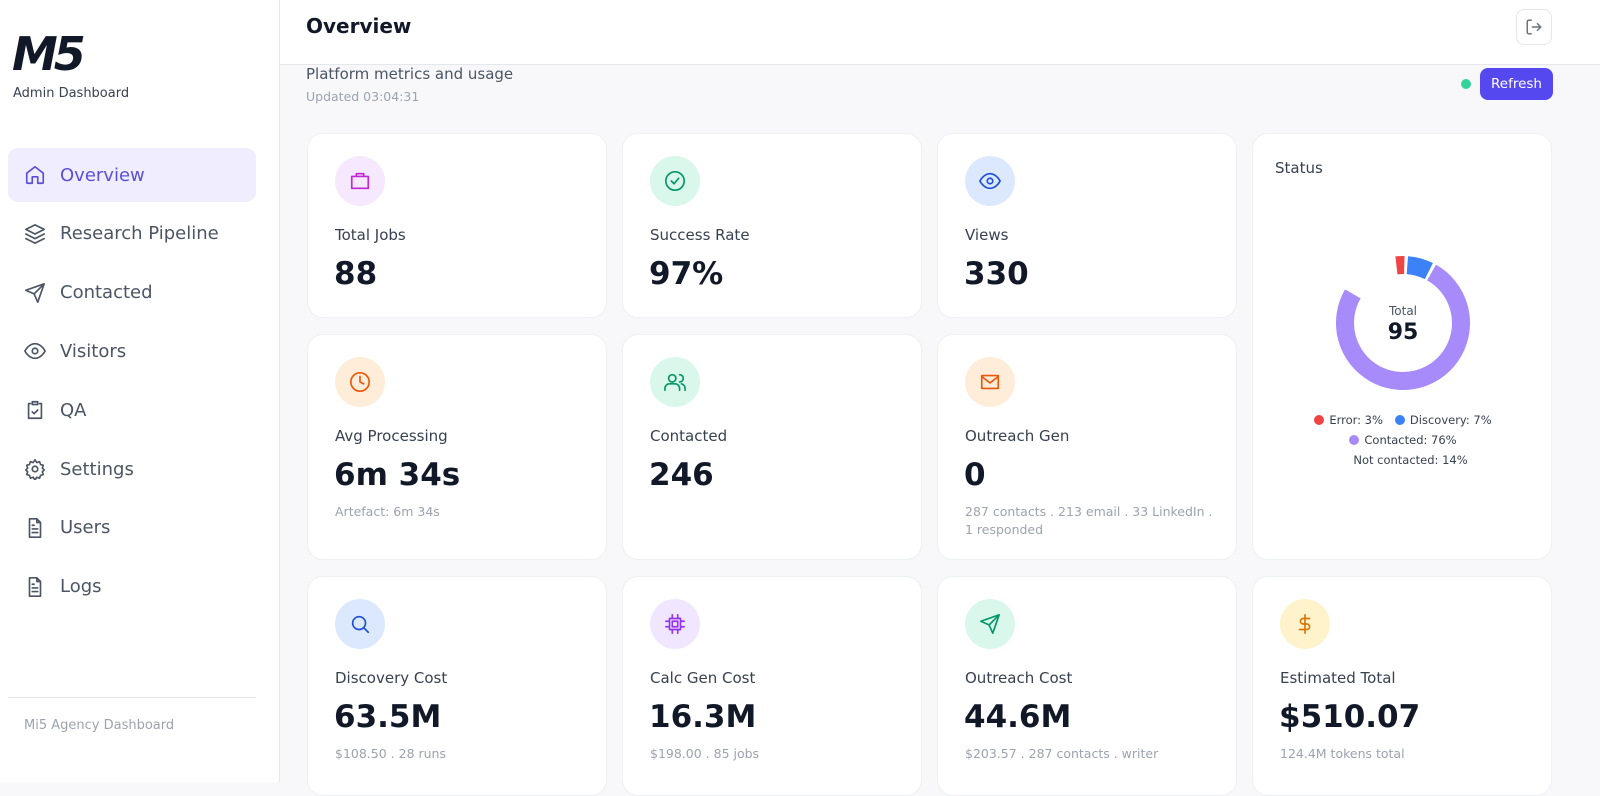  What do you see at coordinates (996, 274) in the screenshot?
I see `stat-value: 330` at bounding box center [996, 274].